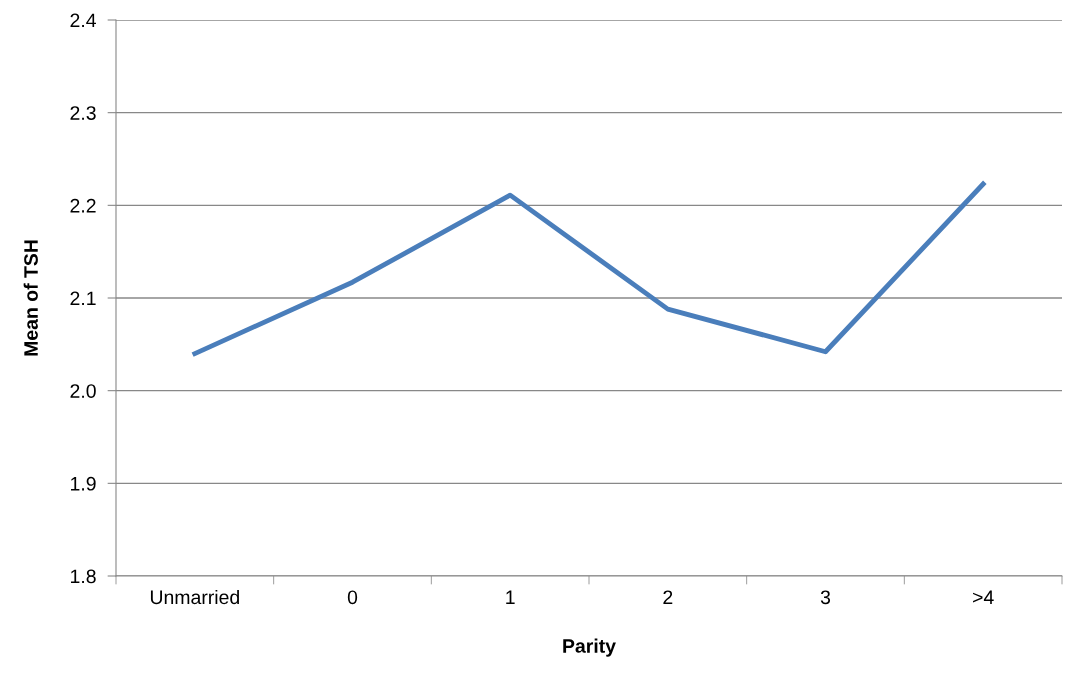 The height and width of the screenshot is (689, 1076). Describe the element at coordinates (352, 597) in the screenshot. I see `x-tick-label: 0` at that location.